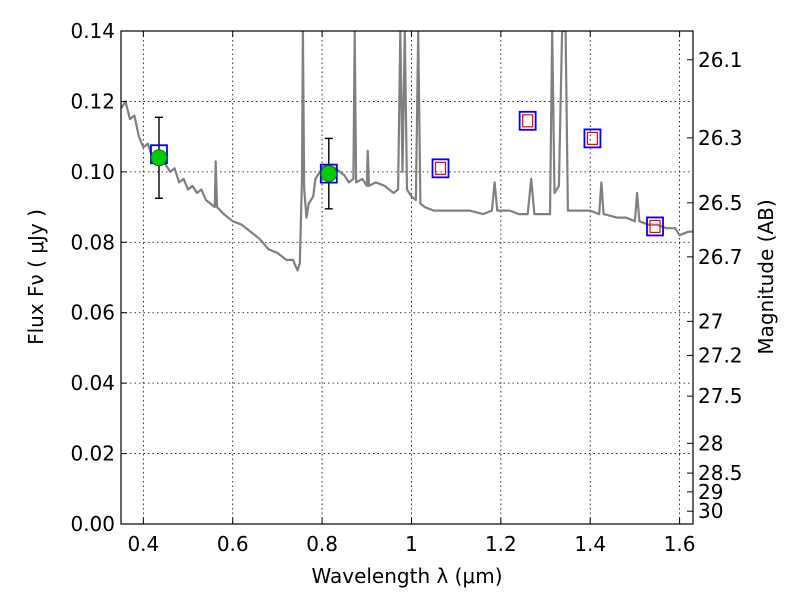 Image resolution: width=800 pixels, height=600 pixels. What do you see at coordinates (766, 276) in the screenshot?
I see `right-axis-label: Magnitude (AB)` at bounding box center [766, 276].